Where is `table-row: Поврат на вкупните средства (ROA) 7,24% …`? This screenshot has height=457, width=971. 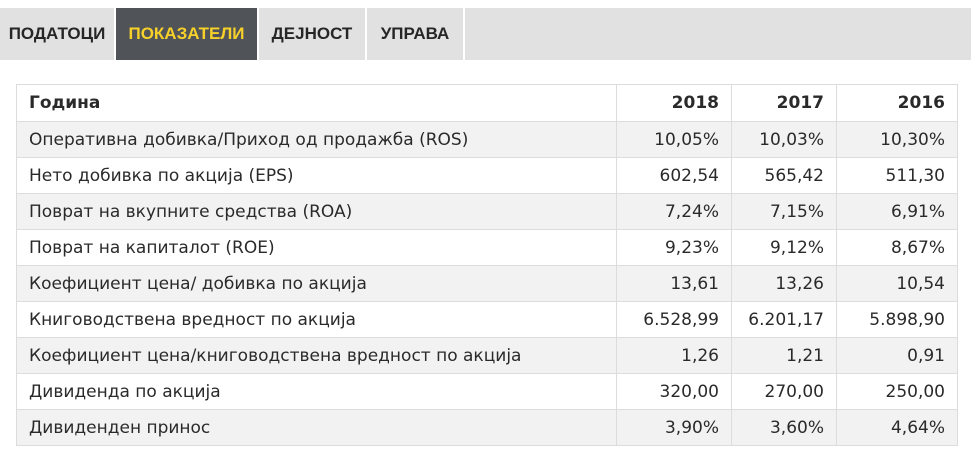 table-row: Поврат на вкупните средства (ROA) 7,24% … is located at coordinates (487, 211).